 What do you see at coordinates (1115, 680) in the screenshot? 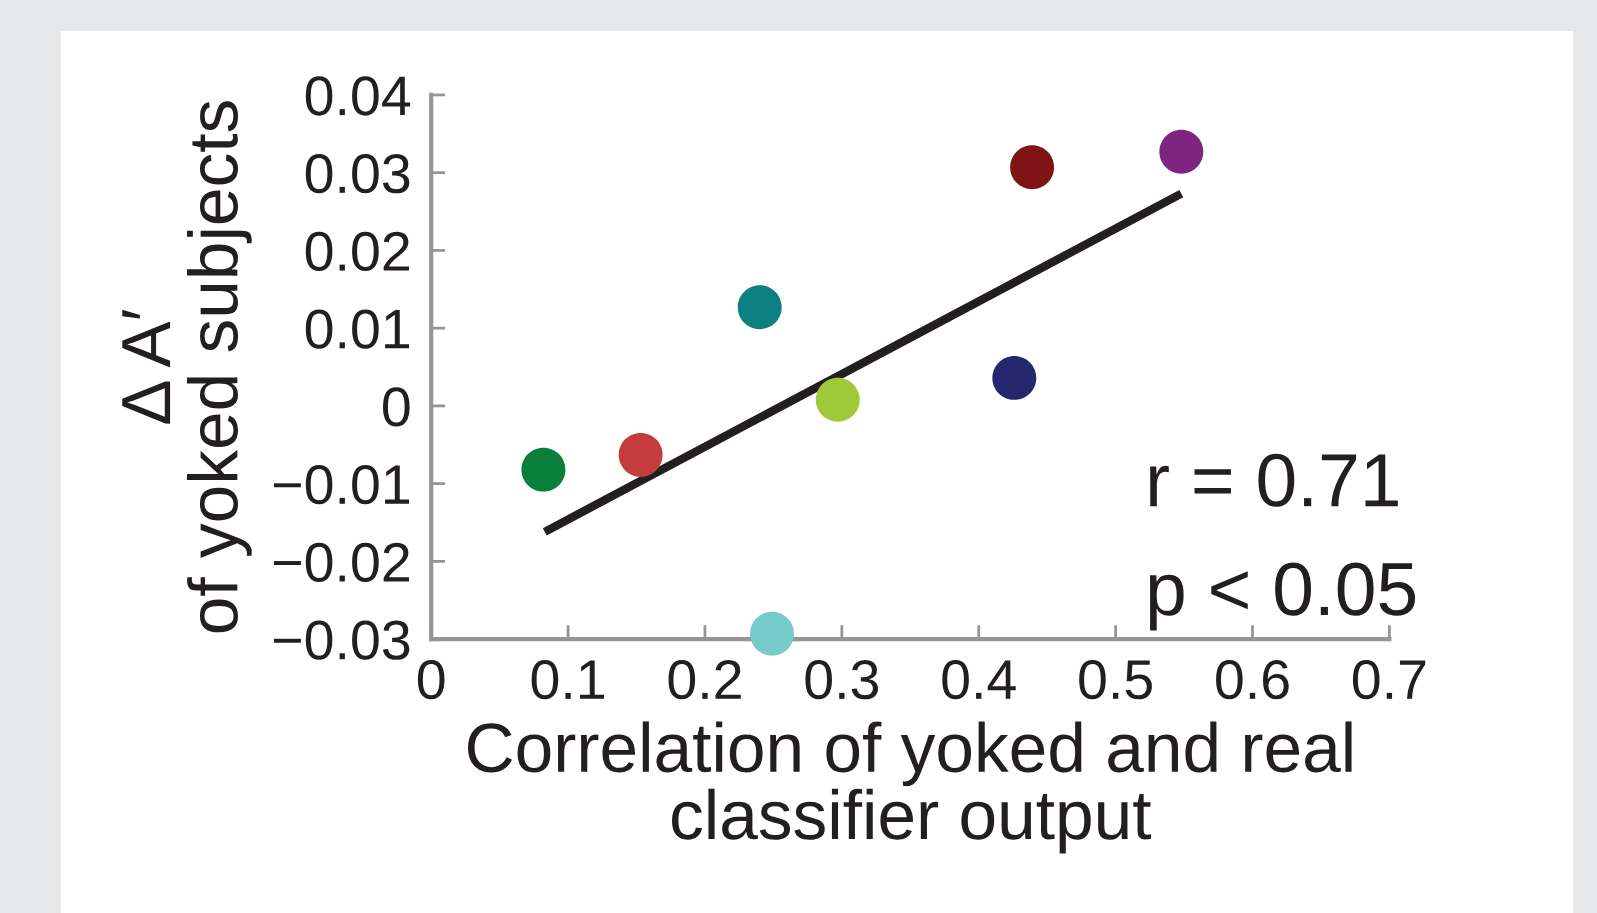
I see `x-tick-label: 0.5` at bounding box center [1115, 680].